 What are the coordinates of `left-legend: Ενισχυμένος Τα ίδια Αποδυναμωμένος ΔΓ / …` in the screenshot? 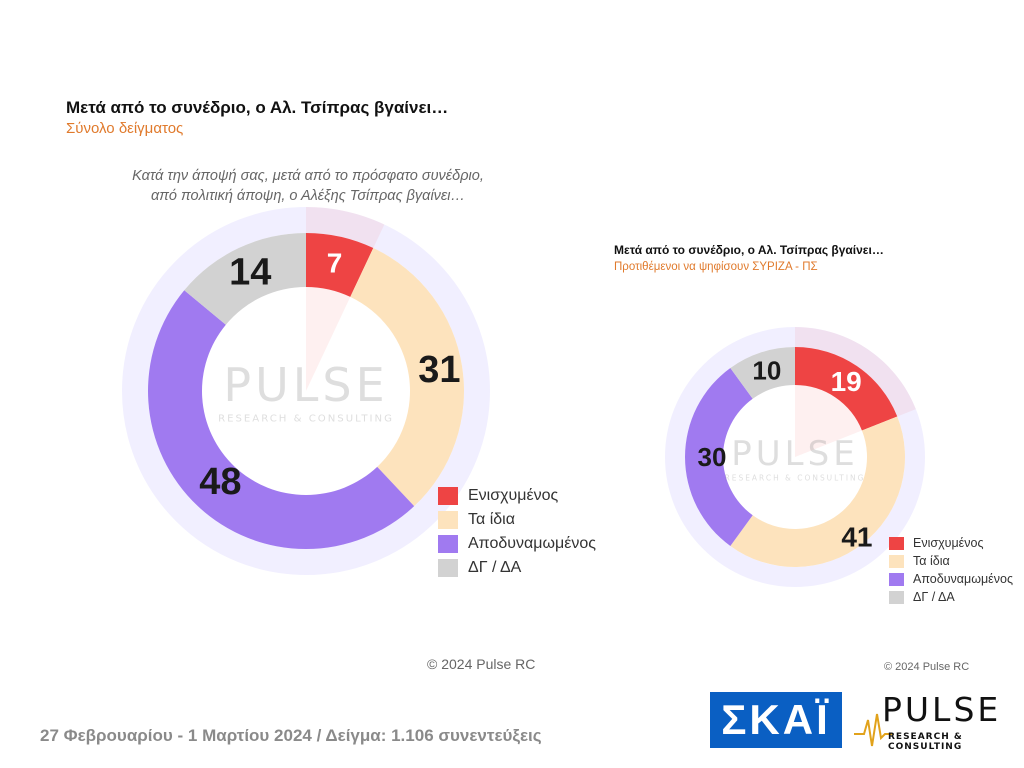 It's located at (517, 532).